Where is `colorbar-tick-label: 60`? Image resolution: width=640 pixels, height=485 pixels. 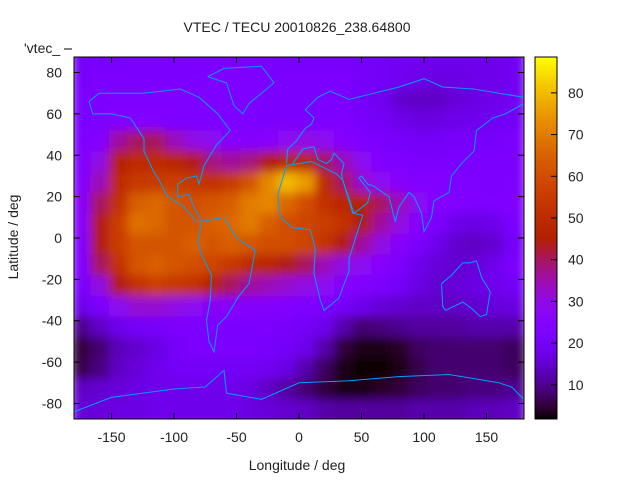 colorbar-tick-label: 60 is located at coordinates (576, 176).